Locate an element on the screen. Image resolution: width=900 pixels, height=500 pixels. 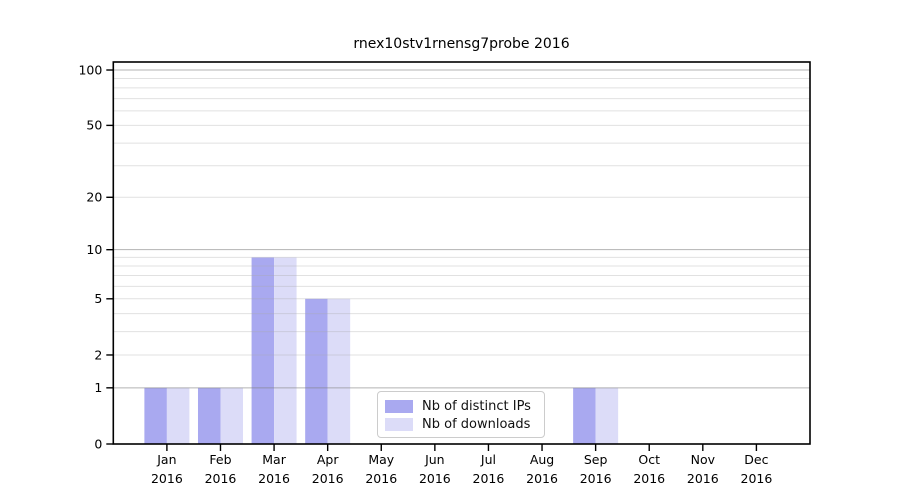
x-tick-label-month: May is located at coordinates (381, 459).